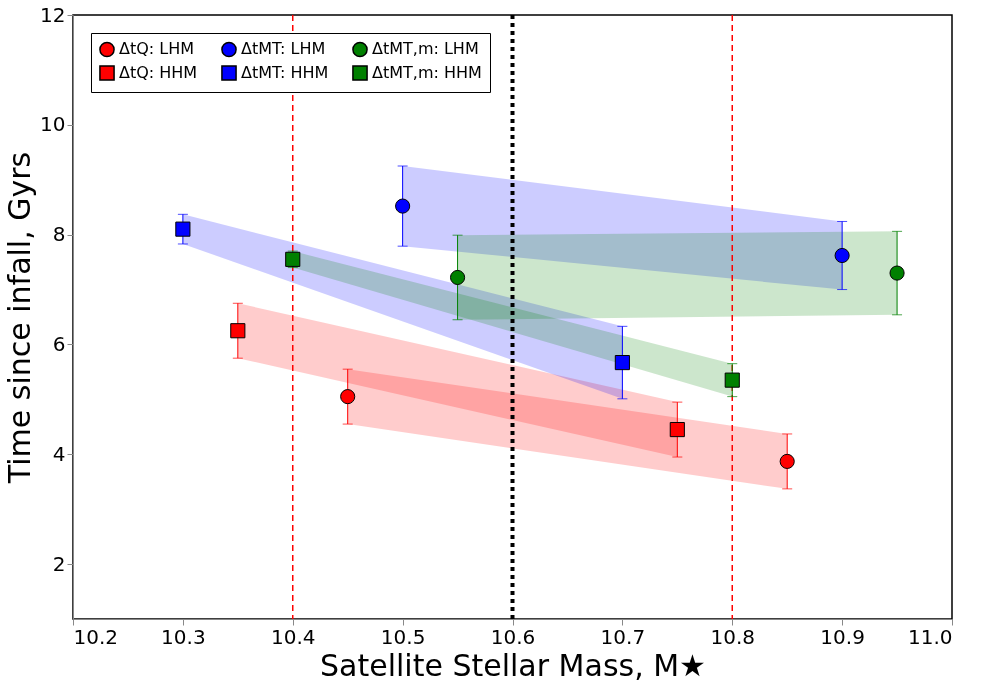 The image size is (1004, 697). I want to click on y-tick-label: 10, so click(53, 124).